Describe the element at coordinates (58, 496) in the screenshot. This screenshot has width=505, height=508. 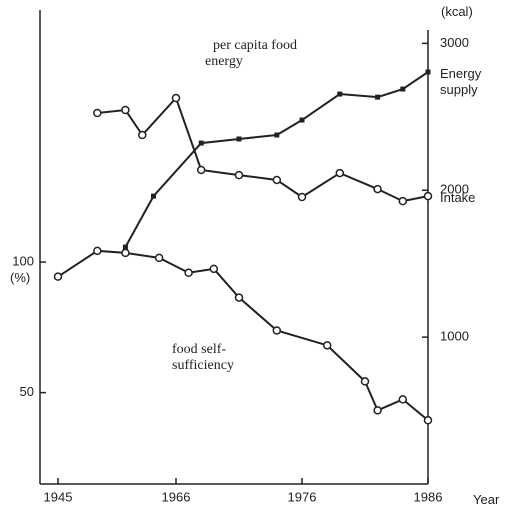
I see `x-tick-label: 1945` at that location.